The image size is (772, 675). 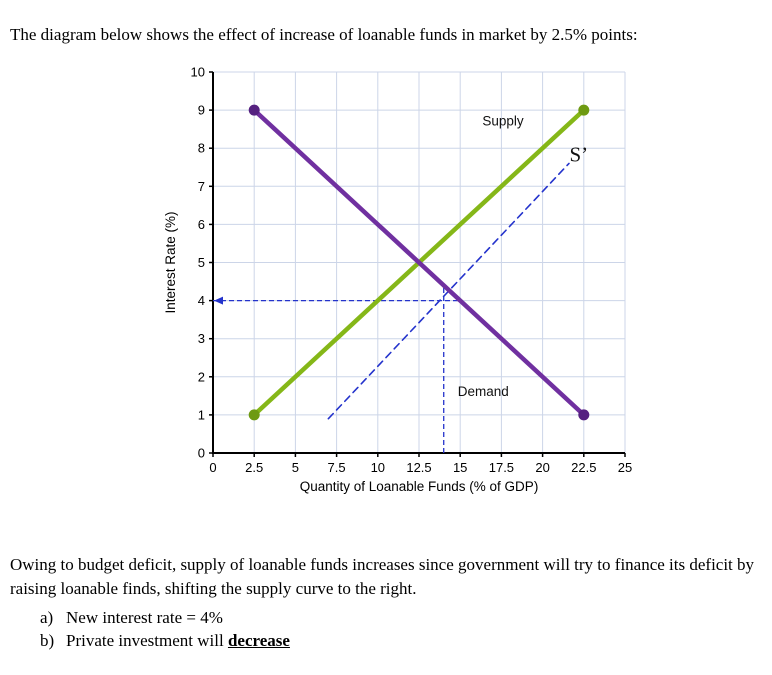 I want to click on answer-a: a) New interest rate = 4%, so click(x=165, y=617).